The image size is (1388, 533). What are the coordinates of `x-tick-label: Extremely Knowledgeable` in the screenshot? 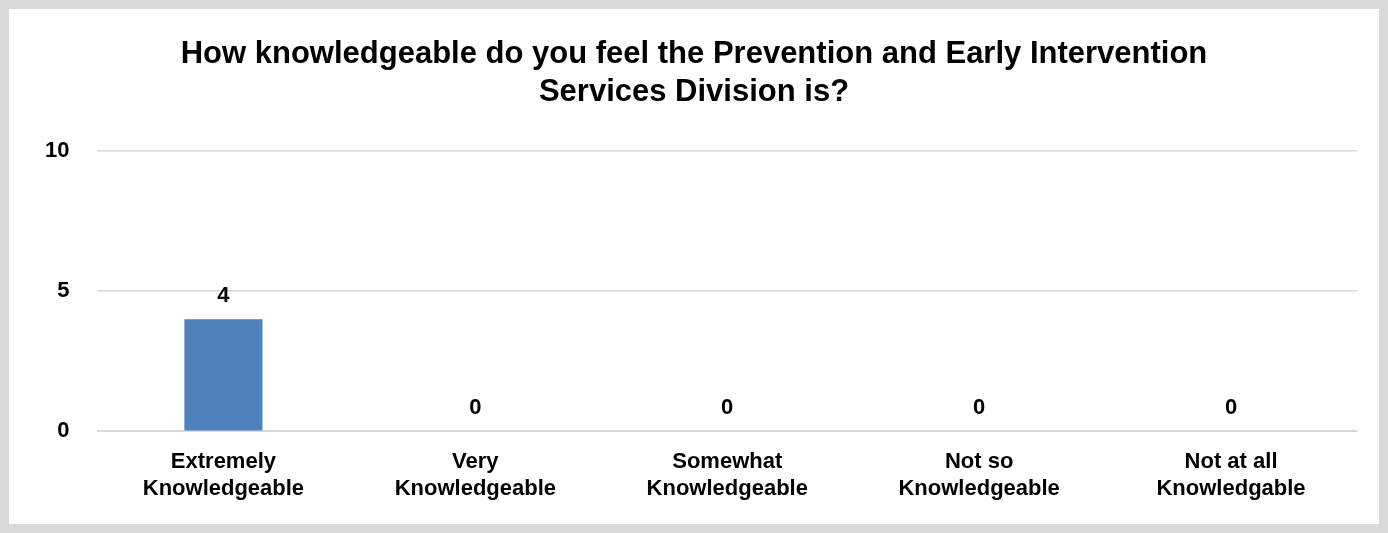 It's located at (223, 474).